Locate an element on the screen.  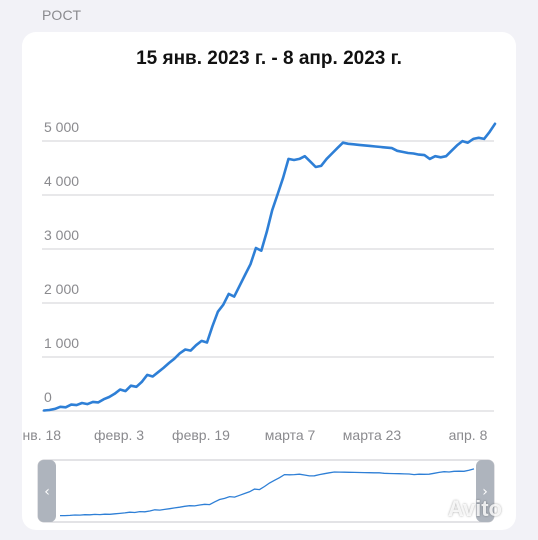
range-navigator: ‹ › is located at coordinates (266, 491).